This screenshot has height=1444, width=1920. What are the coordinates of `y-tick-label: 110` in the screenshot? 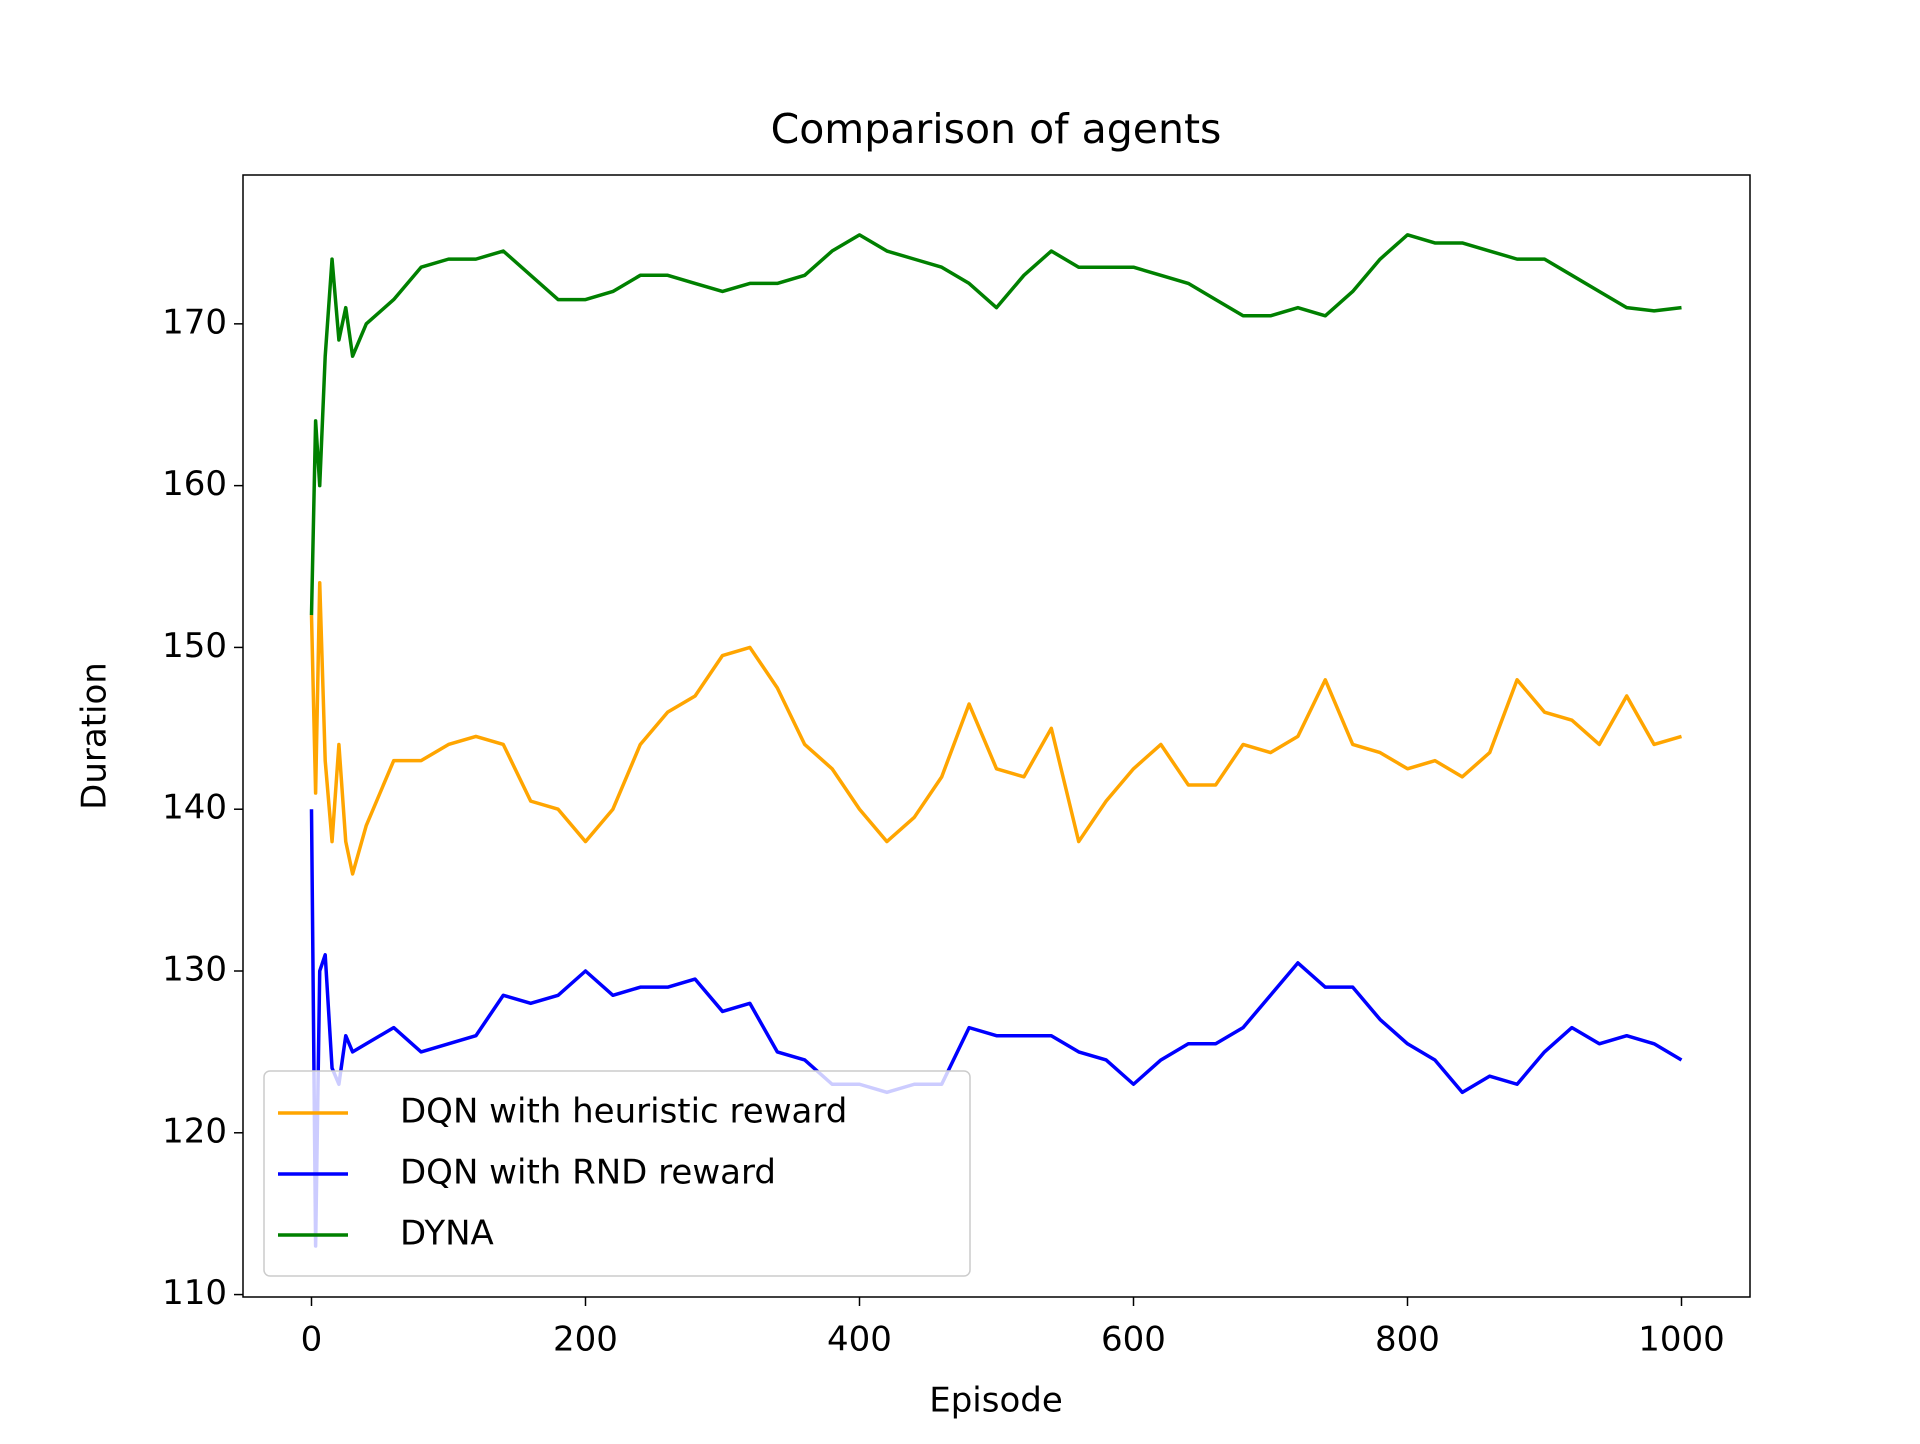 It's located at (194, 1293).